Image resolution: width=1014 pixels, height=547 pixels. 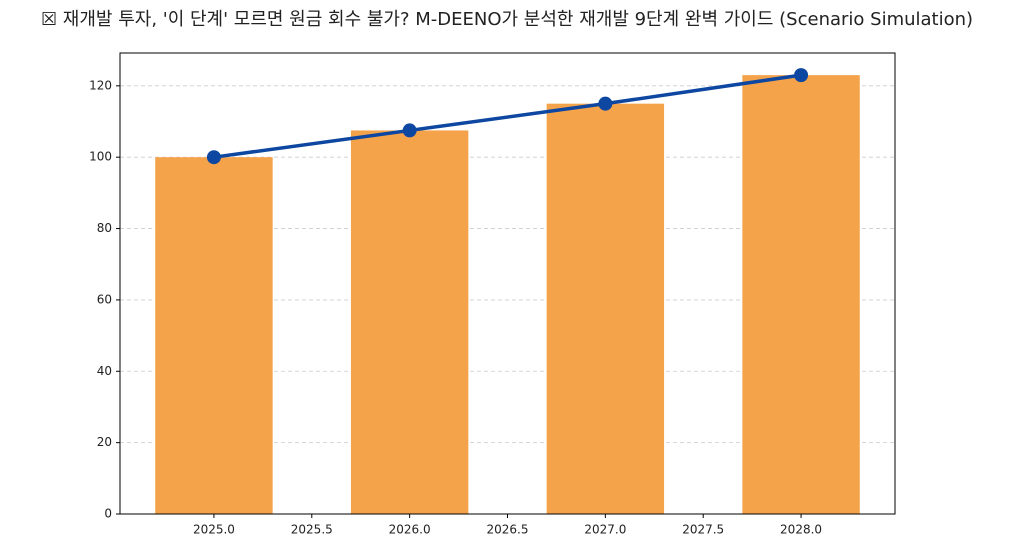 I want to click on y-tick-label: 120, so click(x=100, y=85).